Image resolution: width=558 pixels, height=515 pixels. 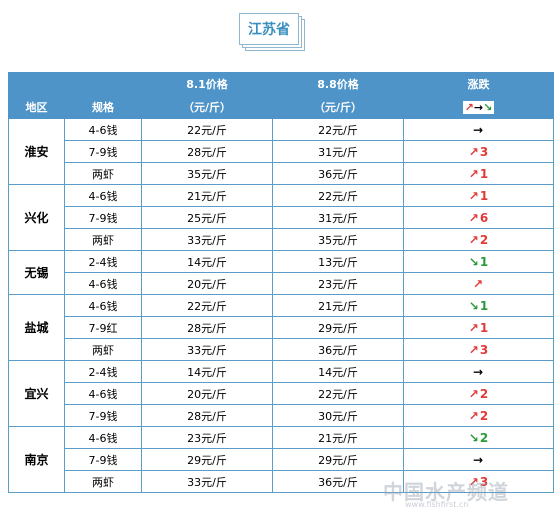 What do you see at coordinates (36, 217) in the screenshot?
I see `region-name: 兴化` at bounding box center [36, 217].